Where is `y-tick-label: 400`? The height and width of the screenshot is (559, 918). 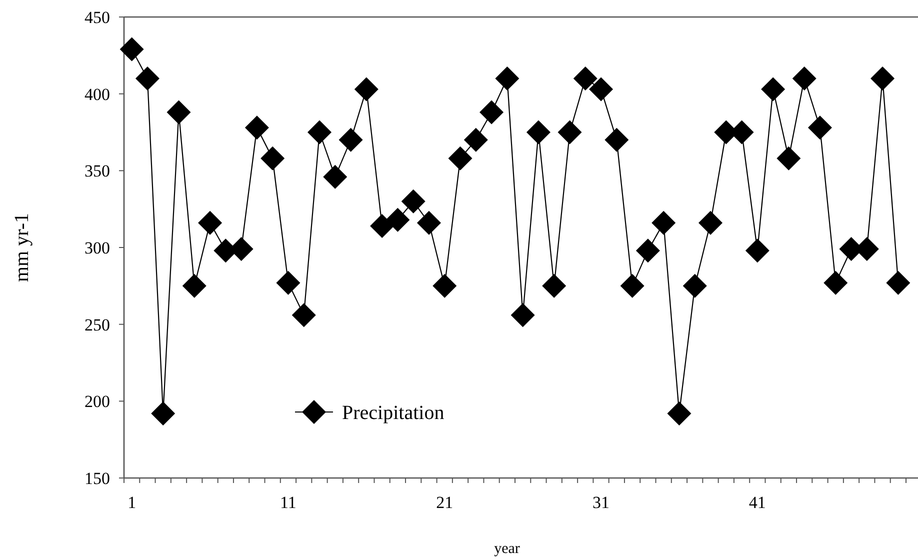
y-tick-label: 400 is located at coordinates (97, 94).